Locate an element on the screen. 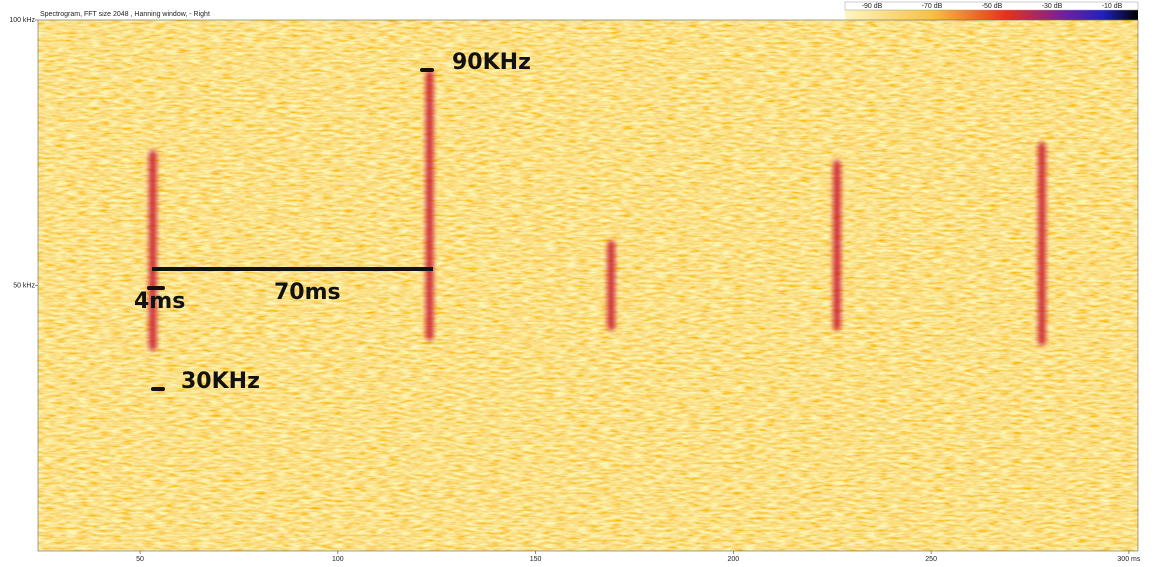  colorbar-frame is located at coordinates (991, 6).